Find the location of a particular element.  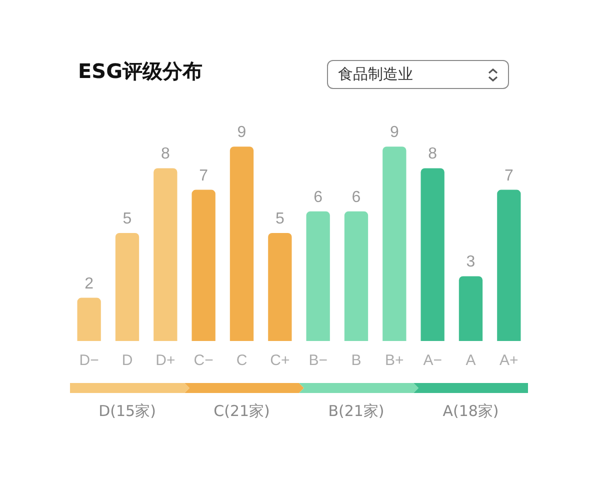

x-tick-label: D is located at coordinates (127, 360).